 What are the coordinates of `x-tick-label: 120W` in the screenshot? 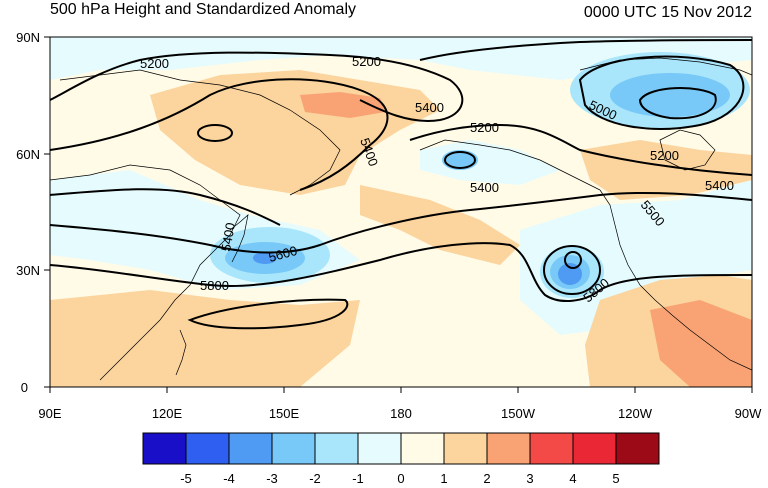 It's located at (635, 413).